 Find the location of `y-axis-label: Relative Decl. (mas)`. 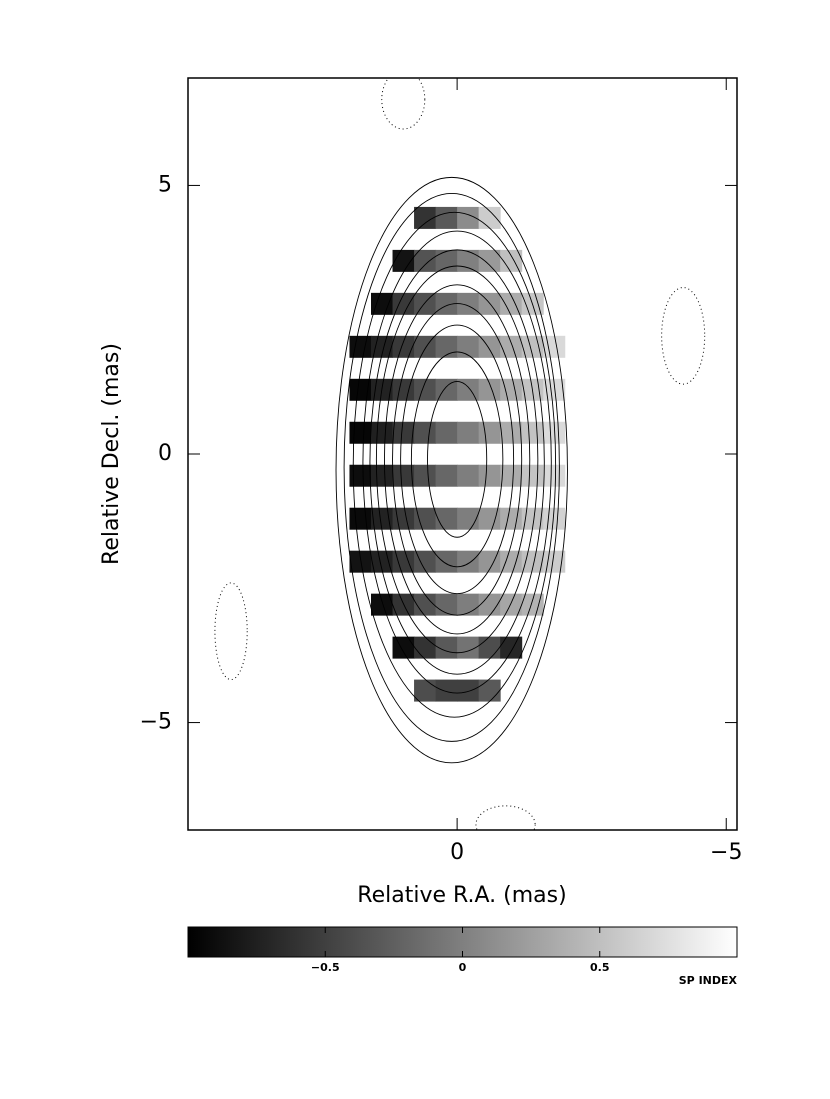

y-axis-label: Relative Decl. (mas) is located at coordinates (111, 454).